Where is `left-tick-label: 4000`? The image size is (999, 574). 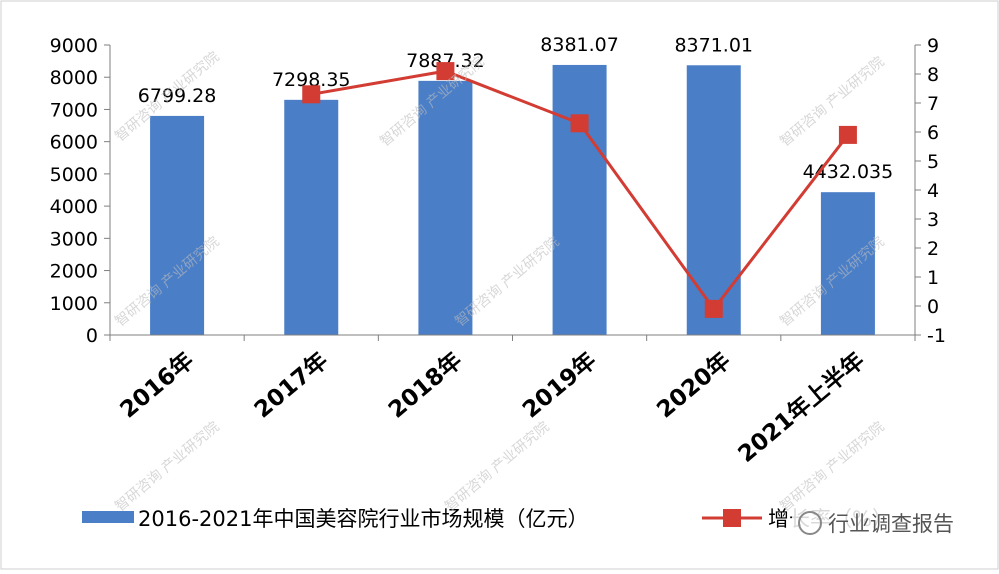
left-tick-label: 4000 is located at coordinates (74, 207).